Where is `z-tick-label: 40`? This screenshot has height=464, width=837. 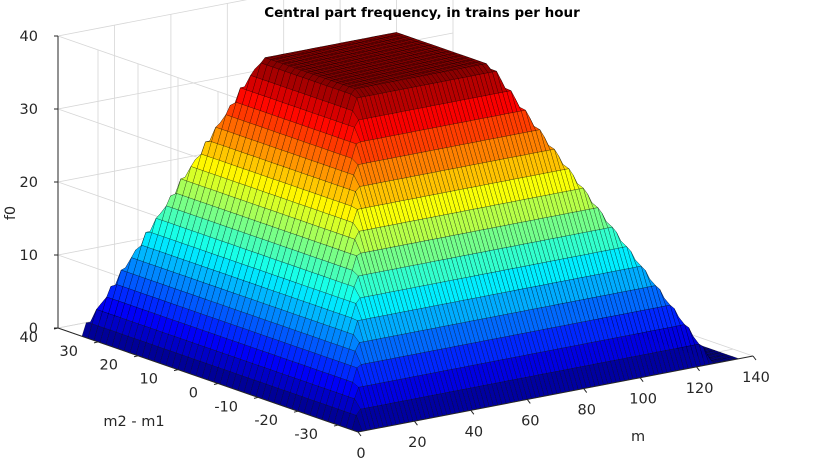
z-tick-label: 40 is located at coordinates (29, 37).